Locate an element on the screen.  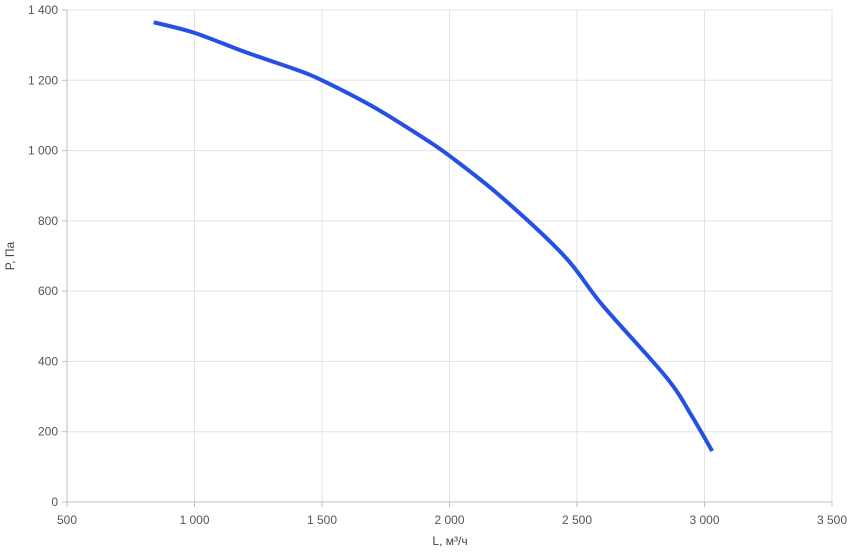
y-tick-label: 1 400 is located at coordinates (43, 10).